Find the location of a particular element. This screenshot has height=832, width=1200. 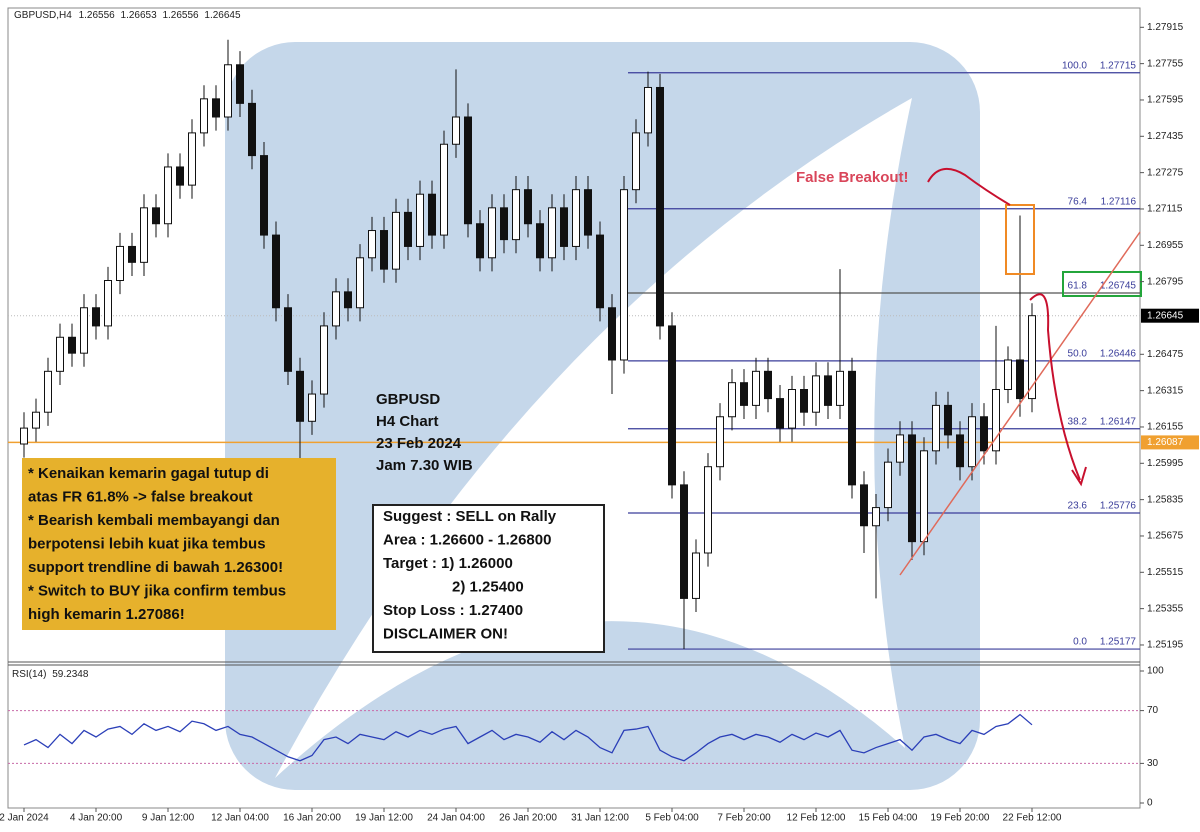

suggest-line: Stop Loss : 1.27400 is located at coordinates (453, 610).